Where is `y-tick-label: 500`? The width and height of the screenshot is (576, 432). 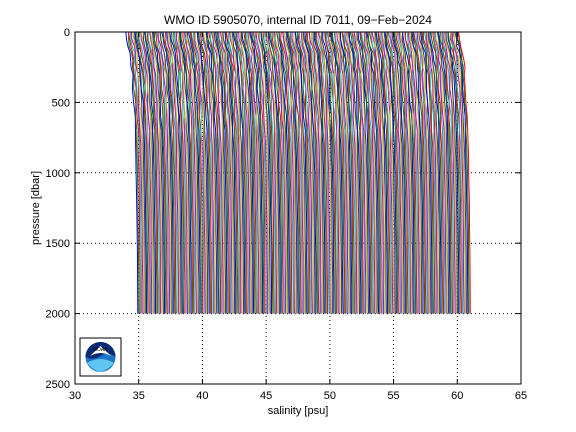 y-tick-label: 500 is located at coordinates (61, 103).